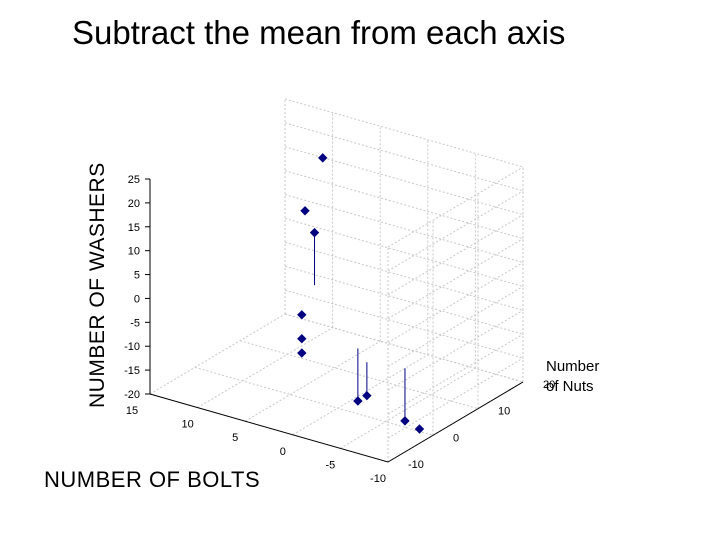 The height and width of the screenshot is (540, 720). What do you see at coordinates (378, 479) in the screenshot?
I see `bolts-tick-label-5: -10` at bounding box center [378, 479].